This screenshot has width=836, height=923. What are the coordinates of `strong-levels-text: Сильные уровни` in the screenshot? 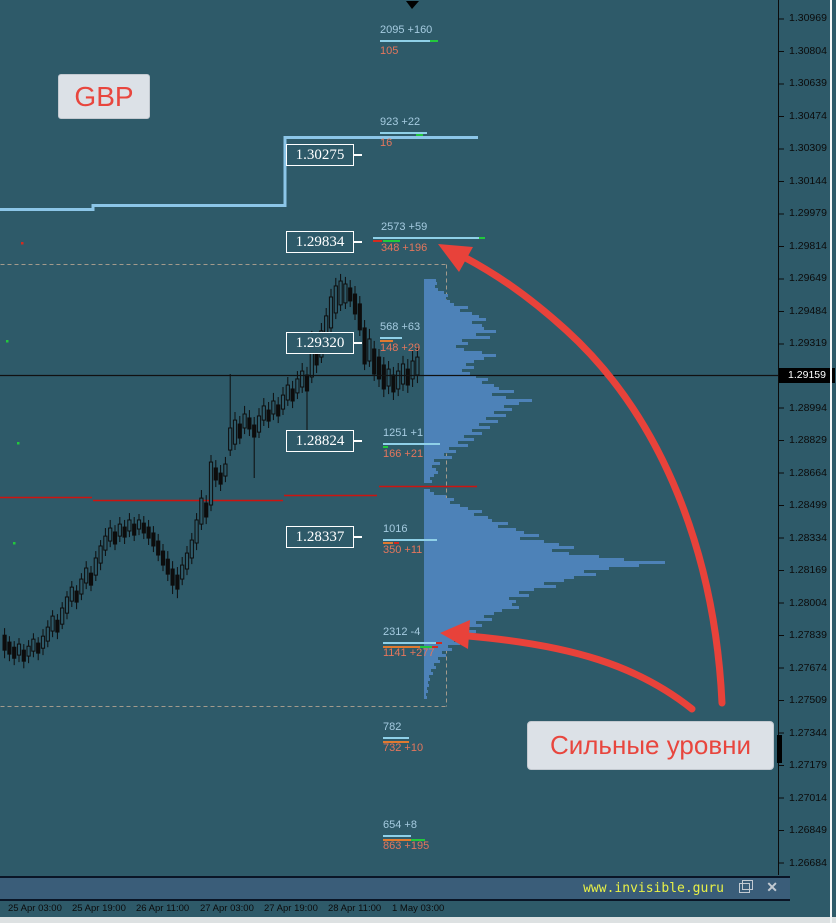 It's located at (650, 745).